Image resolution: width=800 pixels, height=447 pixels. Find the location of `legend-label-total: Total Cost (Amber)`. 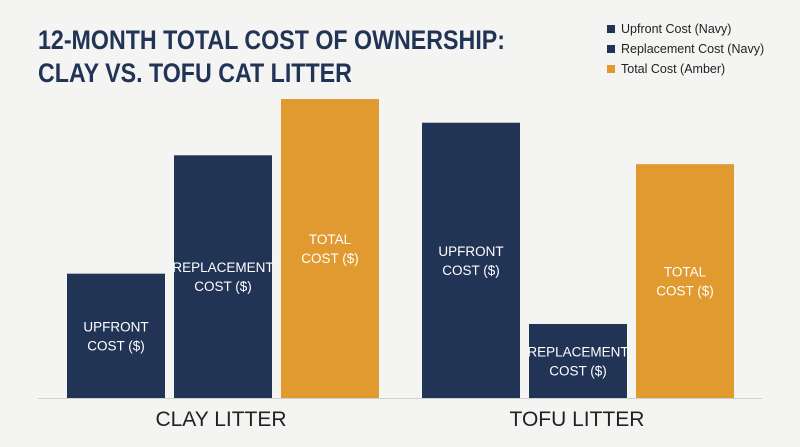

legend-label-total: Total Cost (Amber) is located at coordinates (673, 69).